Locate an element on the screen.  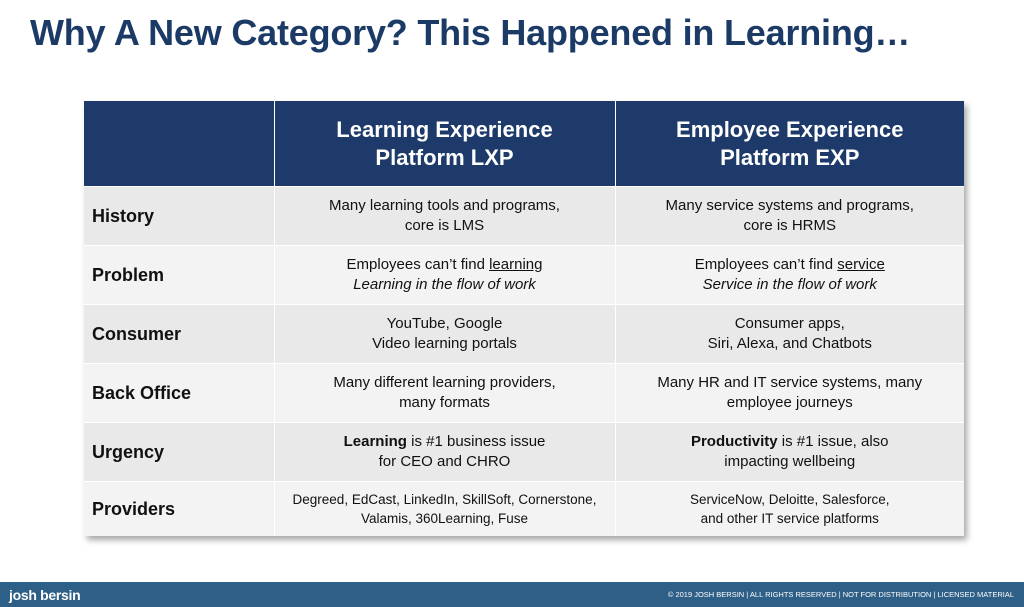
cell-text-bold: Productivity is located at coordinates (734, 441).